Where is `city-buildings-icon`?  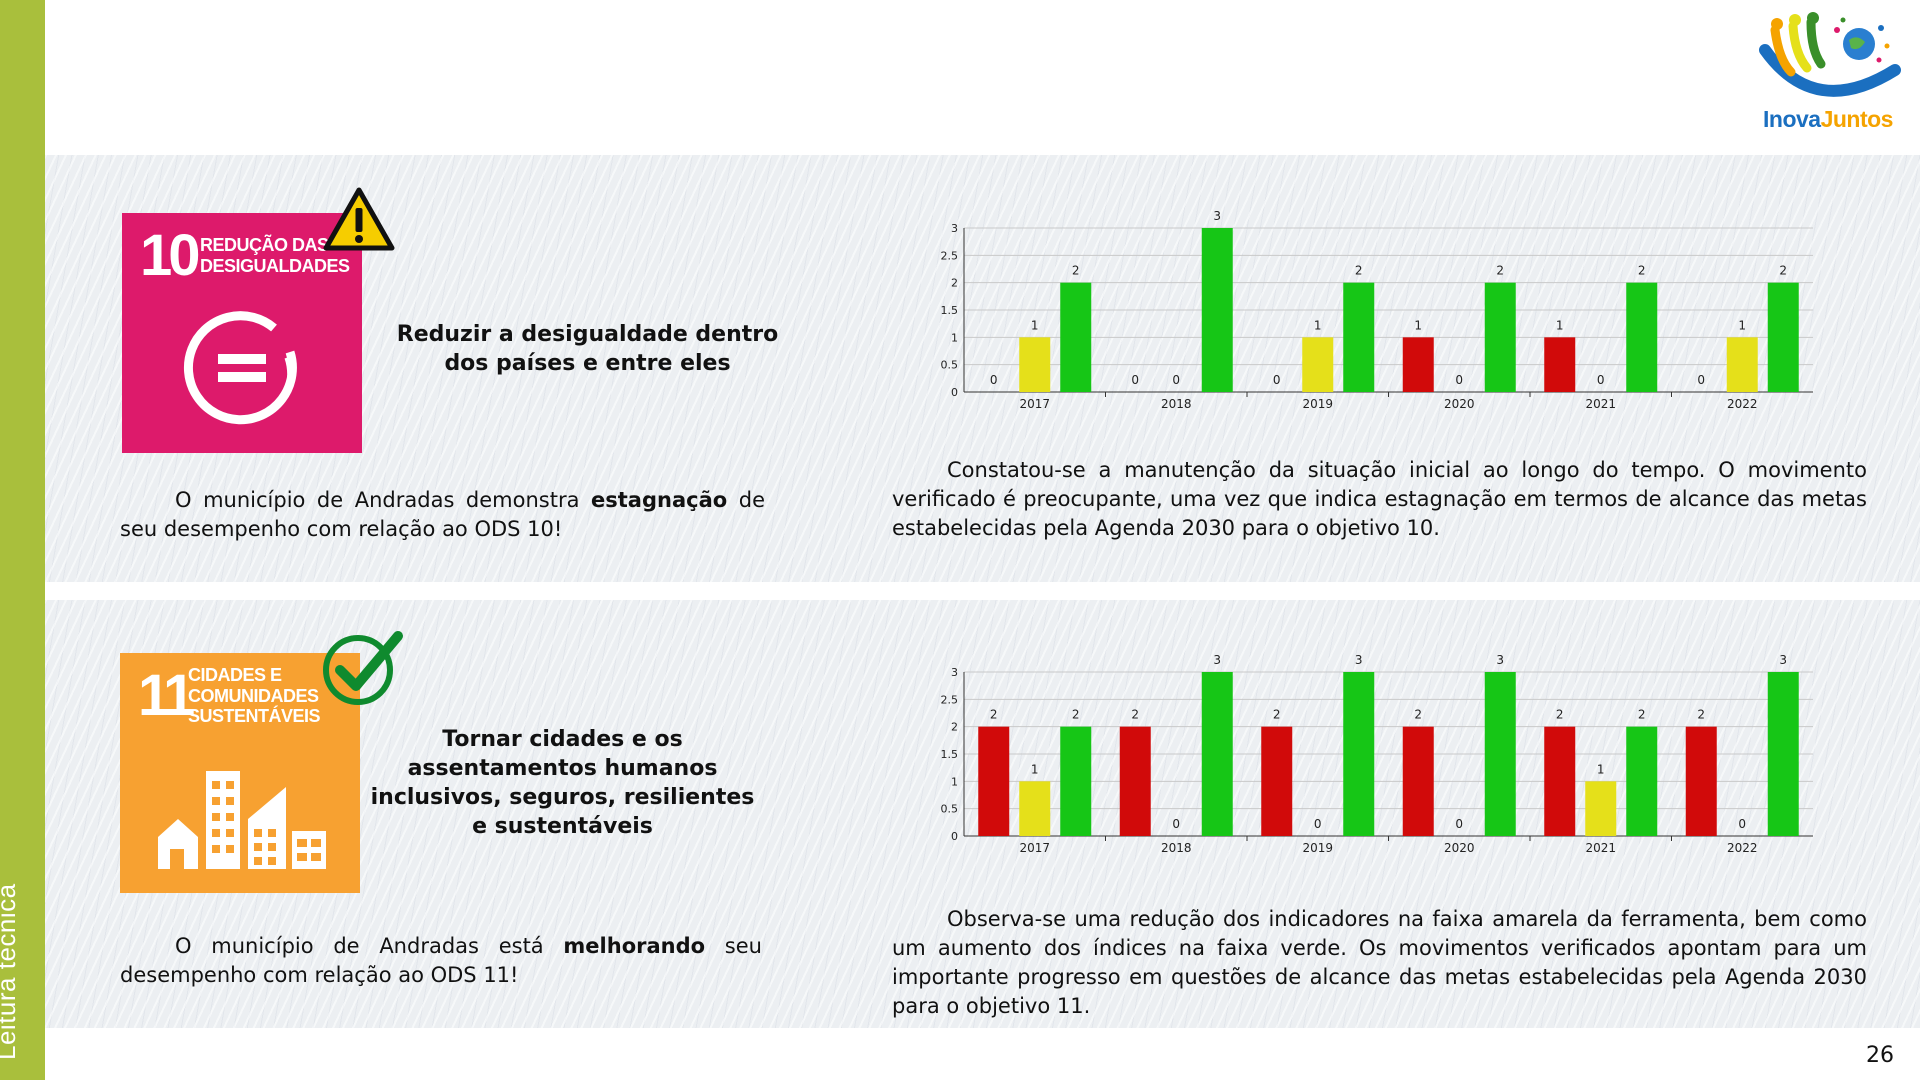
city-buildings-icon is located at coordinates (242, 820).